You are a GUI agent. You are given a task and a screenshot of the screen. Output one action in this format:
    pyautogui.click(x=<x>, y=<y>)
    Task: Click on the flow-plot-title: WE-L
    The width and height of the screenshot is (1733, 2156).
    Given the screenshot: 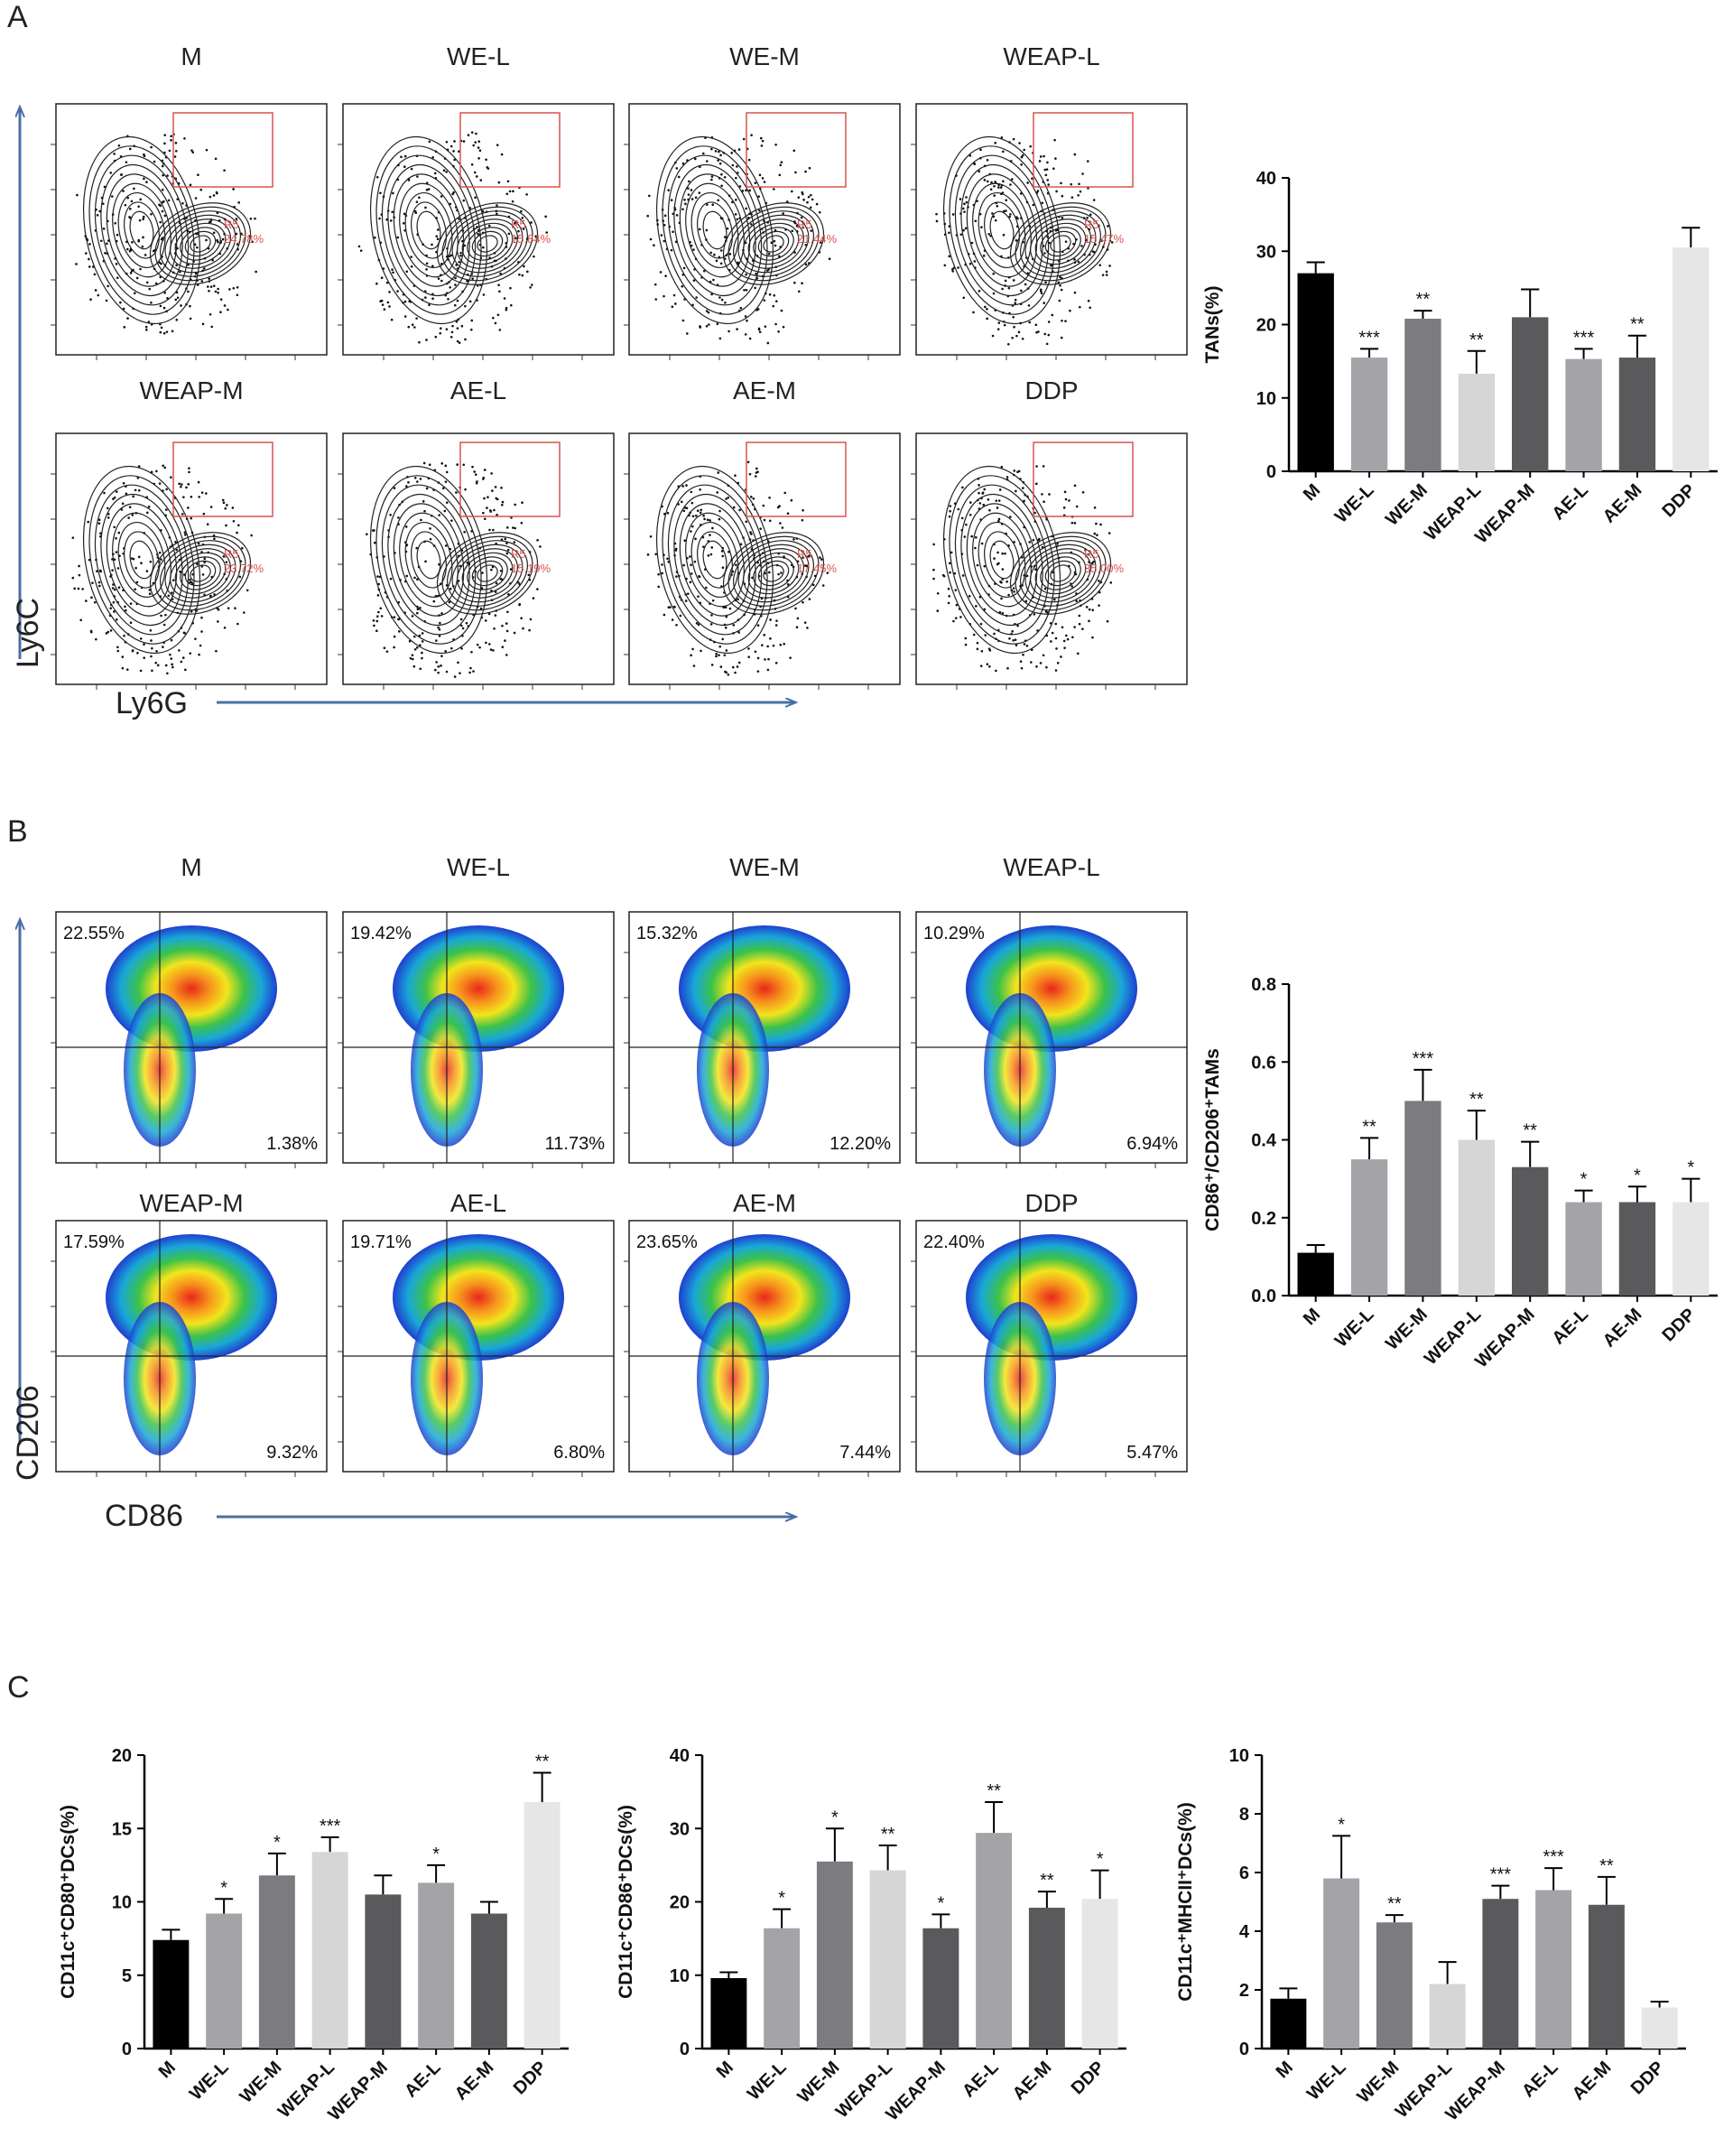 What is the action you would take?
    pyautogui.click(x=478, y=56)
    